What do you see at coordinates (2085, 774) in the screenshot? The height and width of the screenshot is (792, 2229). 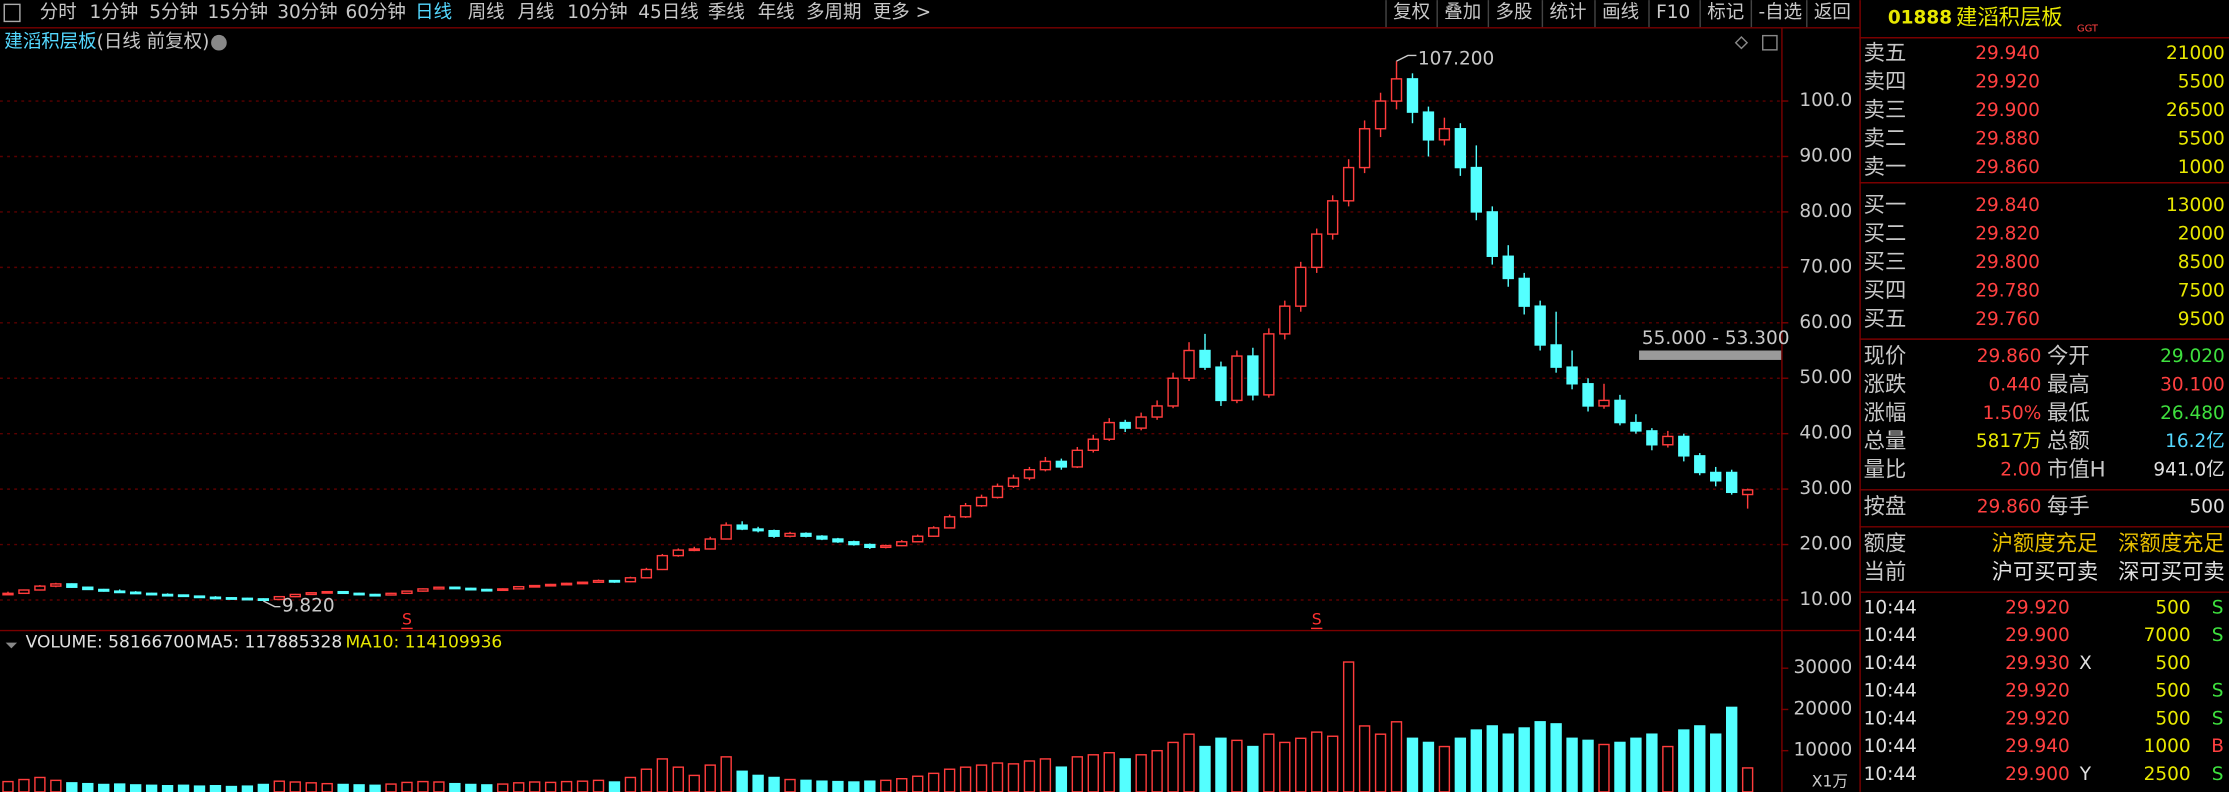 I see `trade-flag: Y` at bounding box center [2085, 774].